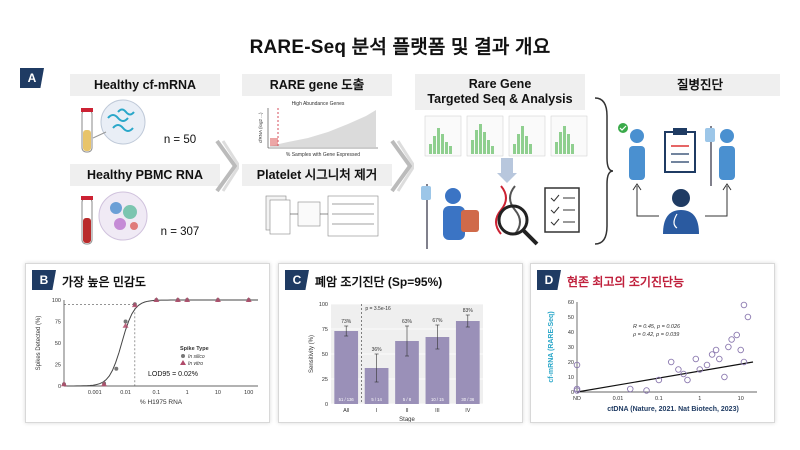 The height and width of the screenshot is (450, 800). What do you see at coordinates (180, 232) in the screenshot?
I see `healthy-pbmc-n: n = 307` at bounding box center [180, 232].